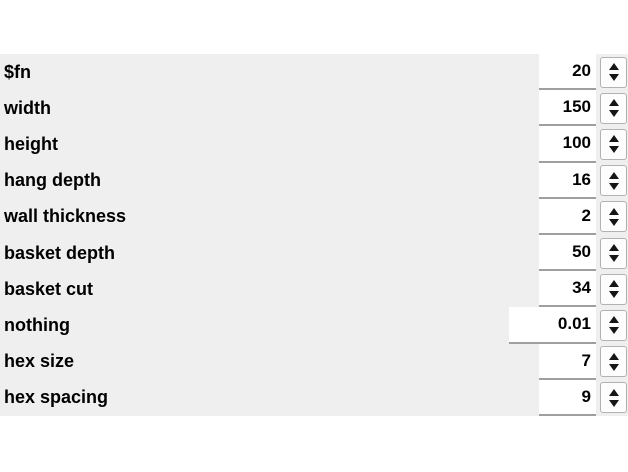  What do you see at coordinates (37, 324) in the screenshot?
I see `parameter-label: nothing` at bounding box center [37, 324].